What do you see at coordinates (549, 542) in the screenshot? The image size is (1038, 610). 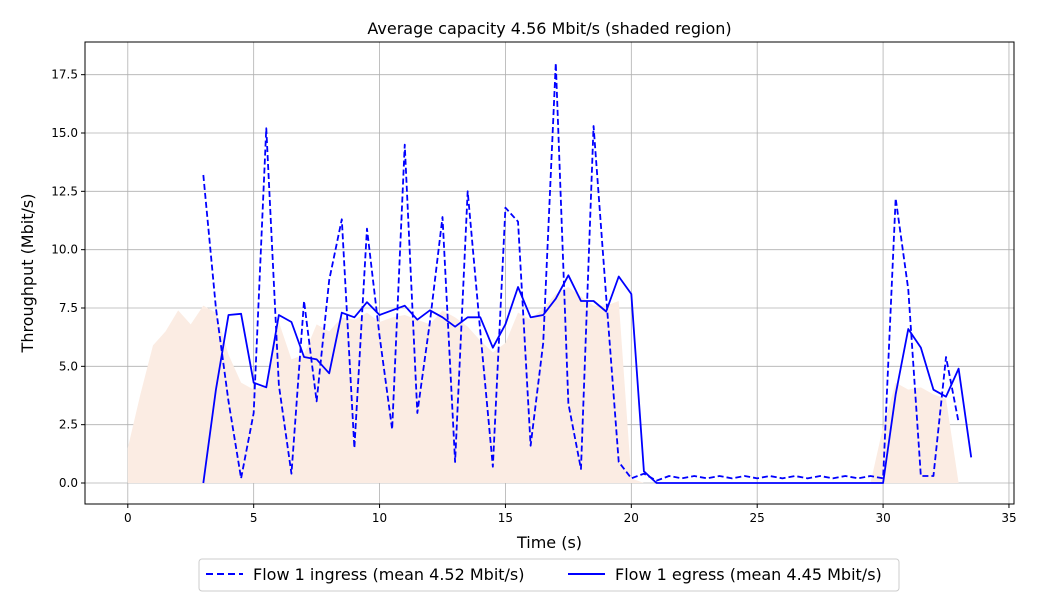 I see `x-axis-title: Time (s)` at bounding box center [549, 542].